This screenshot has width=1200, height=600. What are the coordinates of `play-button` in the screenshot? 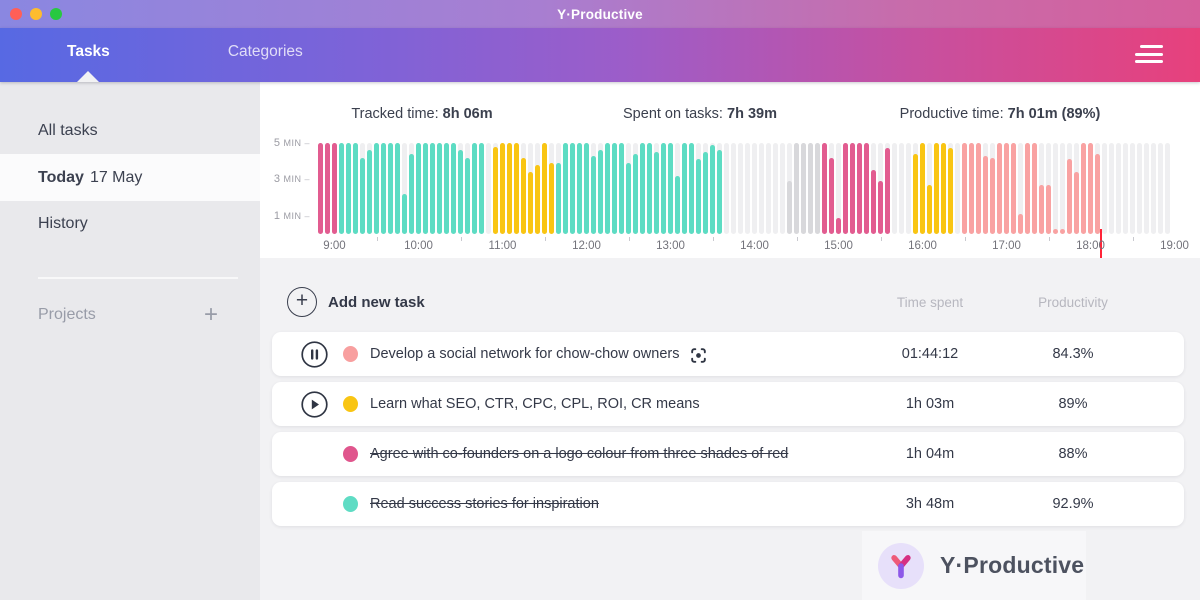 It's located at (314, 404).